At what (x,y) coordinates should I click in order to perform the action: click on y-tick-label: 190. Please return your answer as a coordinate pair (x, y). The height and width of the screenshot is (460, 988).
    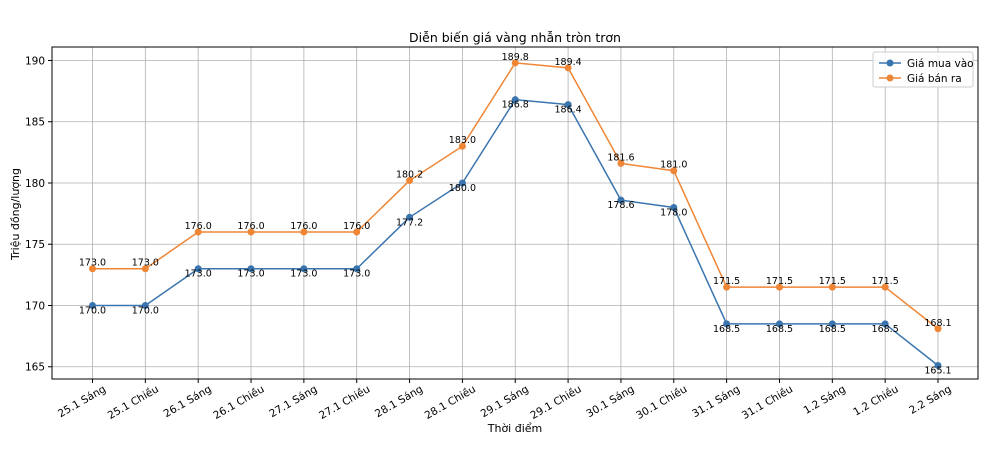
    Looking at the image, I should click on (35, 61).